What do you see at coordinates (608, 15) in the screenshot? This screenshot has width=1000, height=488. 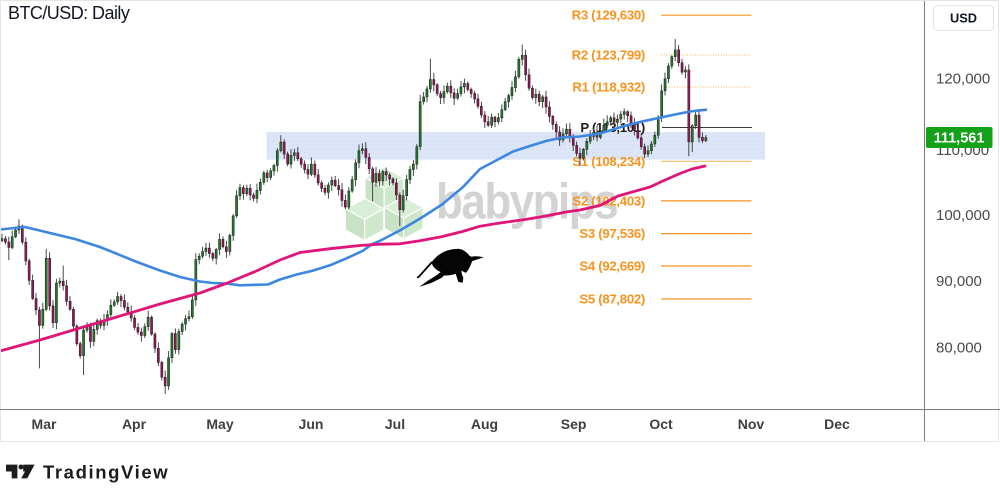 I see `svg-text: R3 (129,630)` at bounding box center [608, 15].